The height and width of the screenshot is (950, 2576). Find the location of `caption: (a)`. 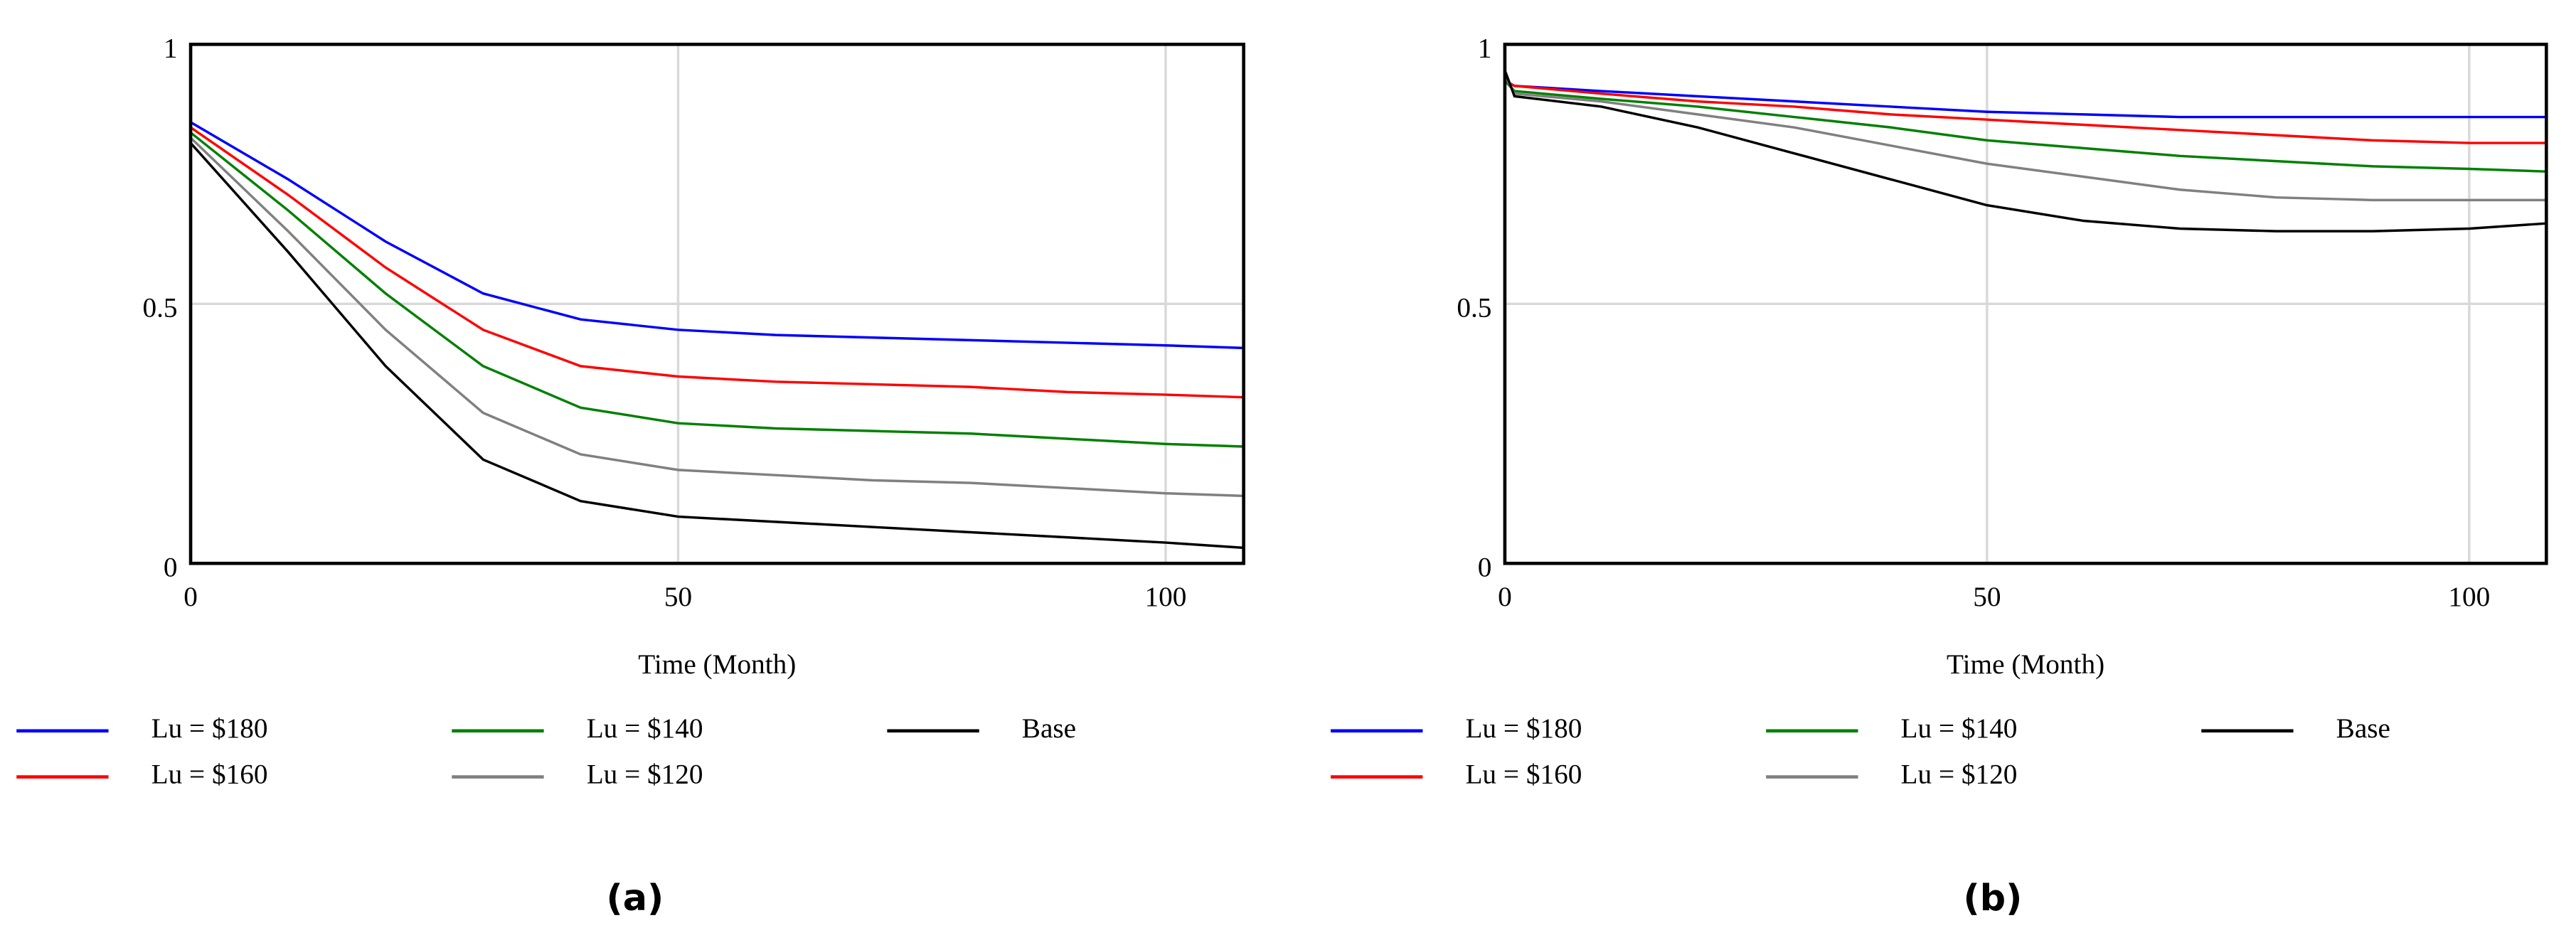

caption: (a) is located at coordinates (635, 898).